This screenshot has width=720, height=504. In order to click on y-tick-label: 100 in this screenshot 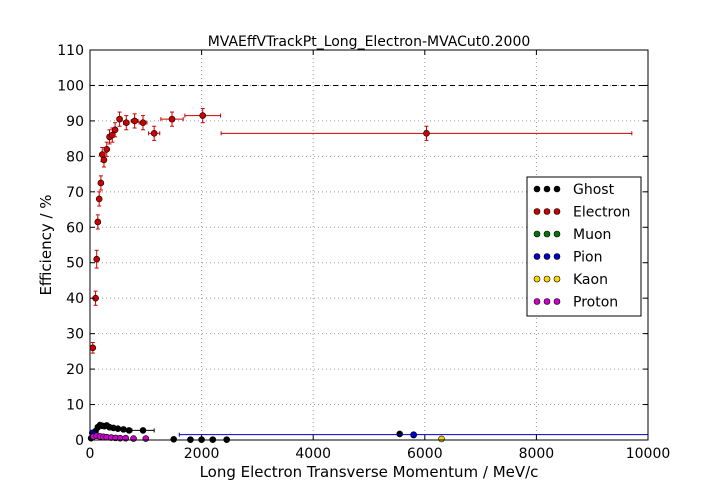, I will do `click(70, 86)`.